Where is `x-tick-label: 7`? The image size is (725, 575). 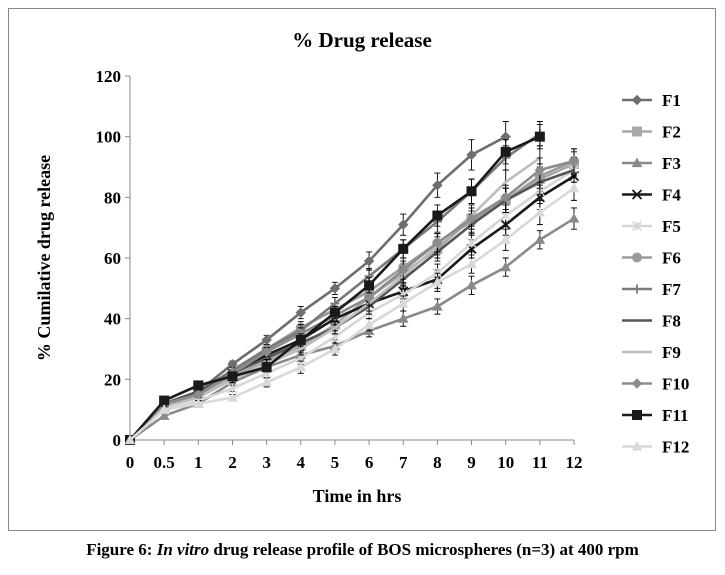
x-tick-label: 7 is located at coordinates (403, 462).